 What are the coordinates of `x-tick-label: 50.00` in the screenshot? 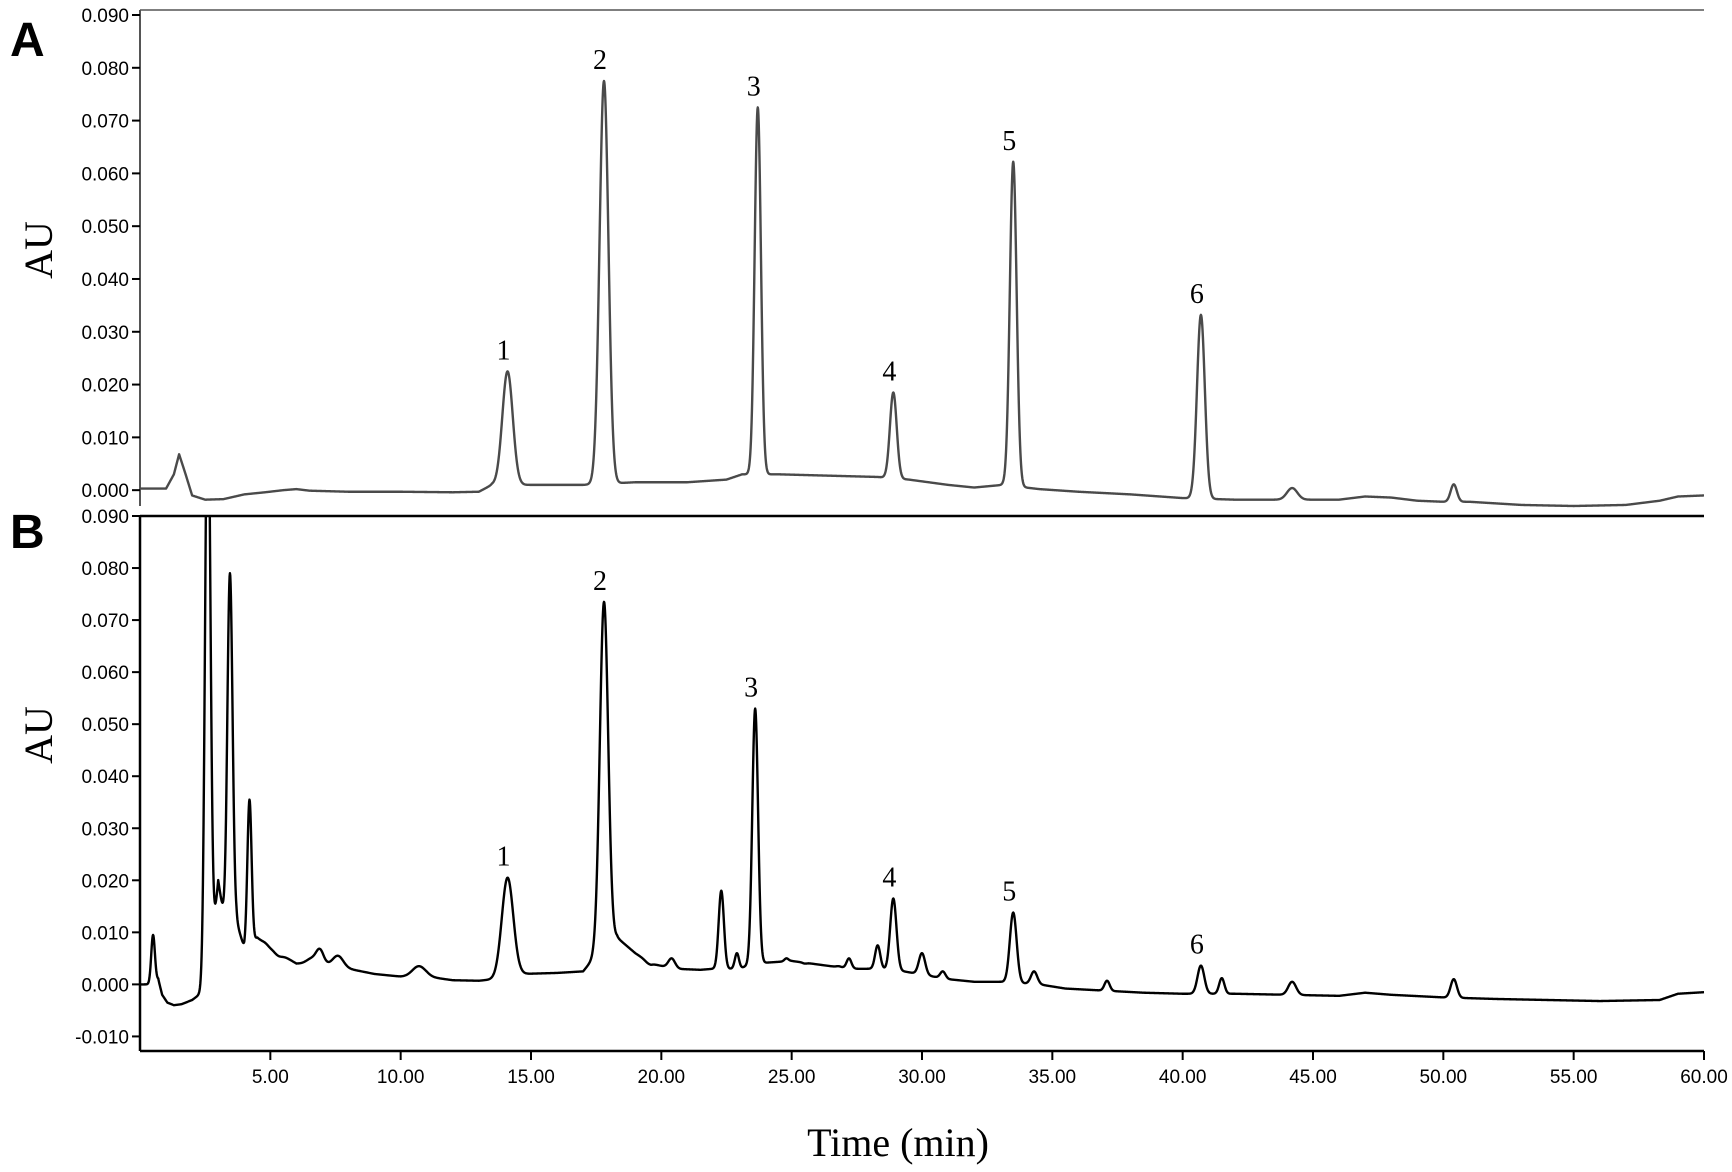 It's located at (1444, 1077).